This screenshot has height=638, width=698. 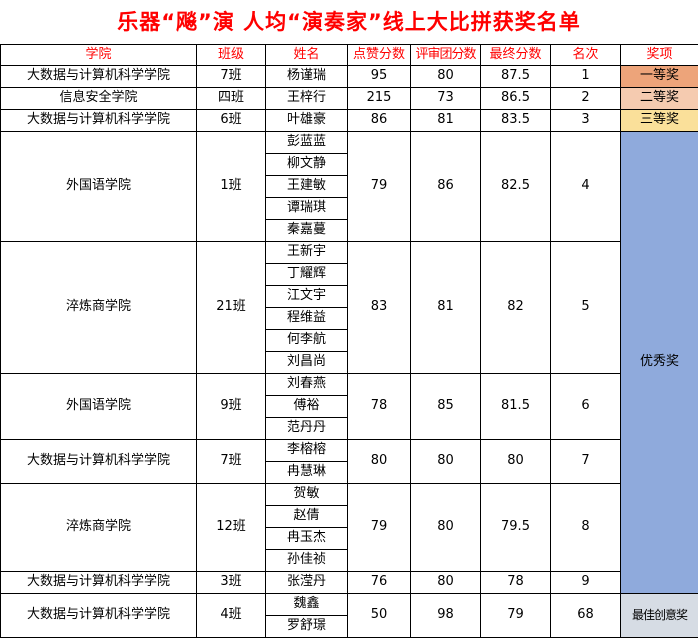 What do you see at coordinates (307, 495) in the screenshot?
I see `cell-name: 贺敏` at bounding box center [307, 495].